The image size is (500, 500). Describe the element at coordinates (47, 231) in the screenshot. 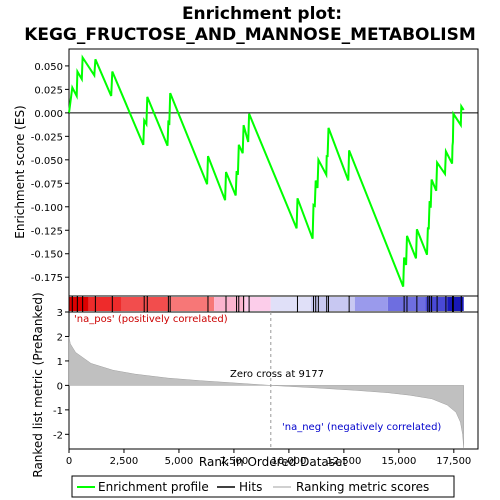

I see `es-y-tick-label: -0.125` at that location.